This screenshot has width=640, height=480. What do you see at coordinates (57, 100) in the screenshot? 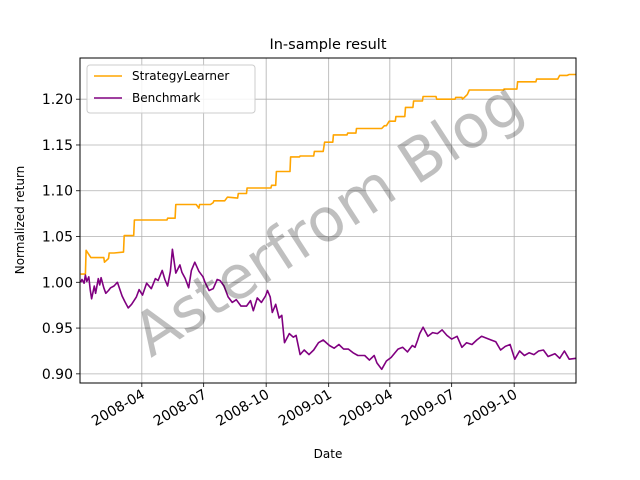
I see `y-tick-label: 1.20` at bounding box center [57, 100].